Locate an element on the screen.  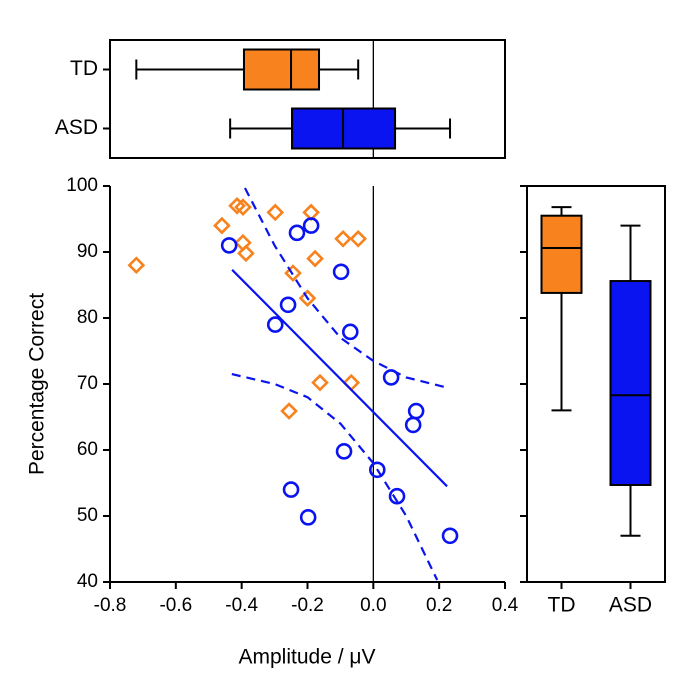
y-tick-label: 40 is located at coordinates (87, 581).